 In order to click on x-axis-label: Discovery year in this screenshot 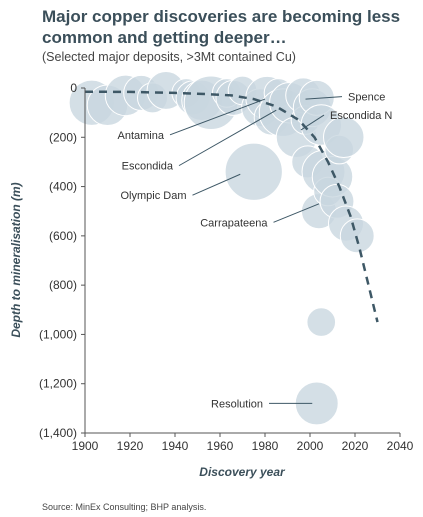, I will do `click(242, 472)`.